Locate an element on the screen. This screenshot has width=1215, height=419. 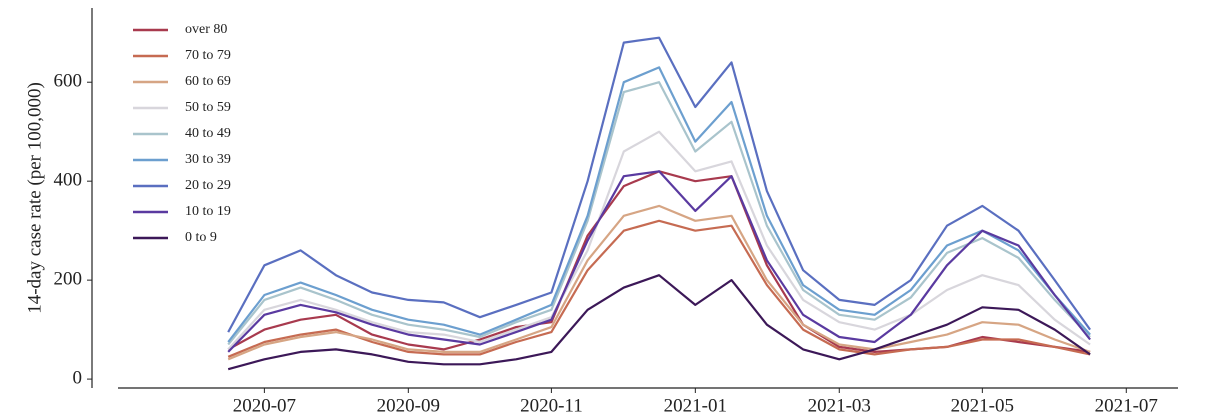
x-tick-label: 2020-11 is located at coordinates (551, 405).